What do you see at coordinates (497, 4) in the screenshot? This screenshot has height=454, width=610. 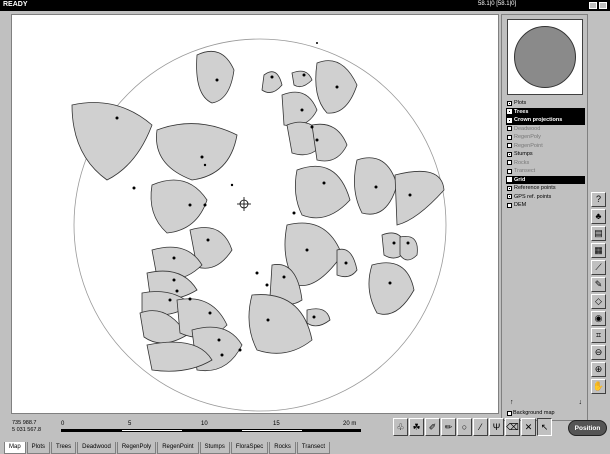 I see `coordinate-readout: 58.1|0 [58.1|0]` at bounding box center [497, 4].